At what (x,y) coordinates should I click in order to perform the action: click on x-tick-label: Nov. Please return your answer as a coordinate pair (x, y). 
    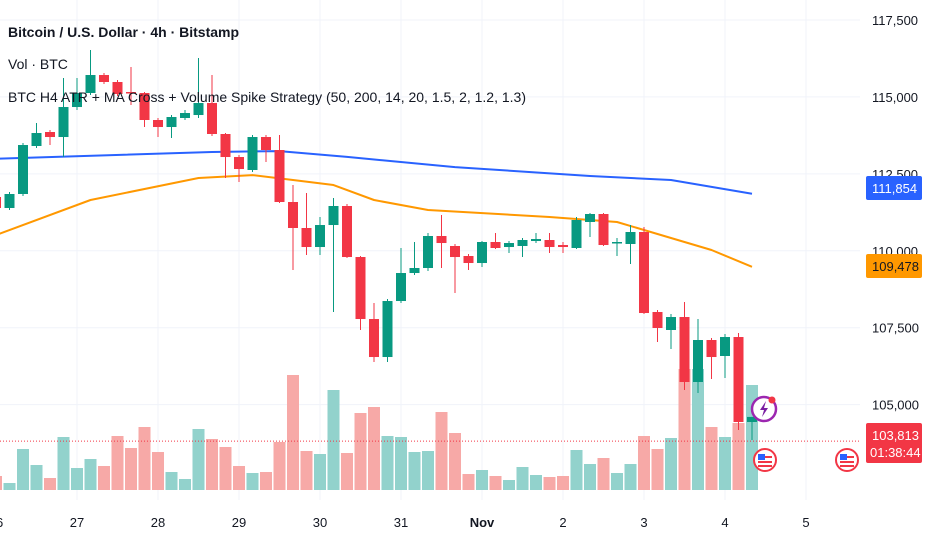
    Looking at the image, I should click on (482, 522).